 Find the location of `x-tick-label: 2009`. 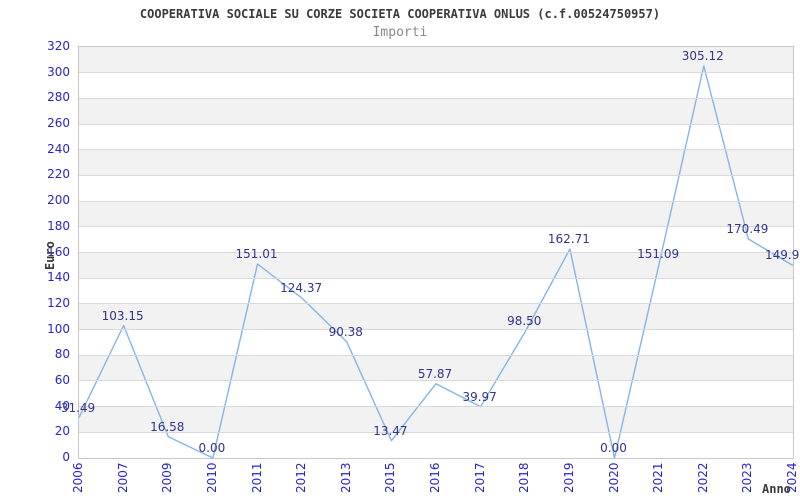

x-tick-label: 2009 is located at coordinates (167, 477).